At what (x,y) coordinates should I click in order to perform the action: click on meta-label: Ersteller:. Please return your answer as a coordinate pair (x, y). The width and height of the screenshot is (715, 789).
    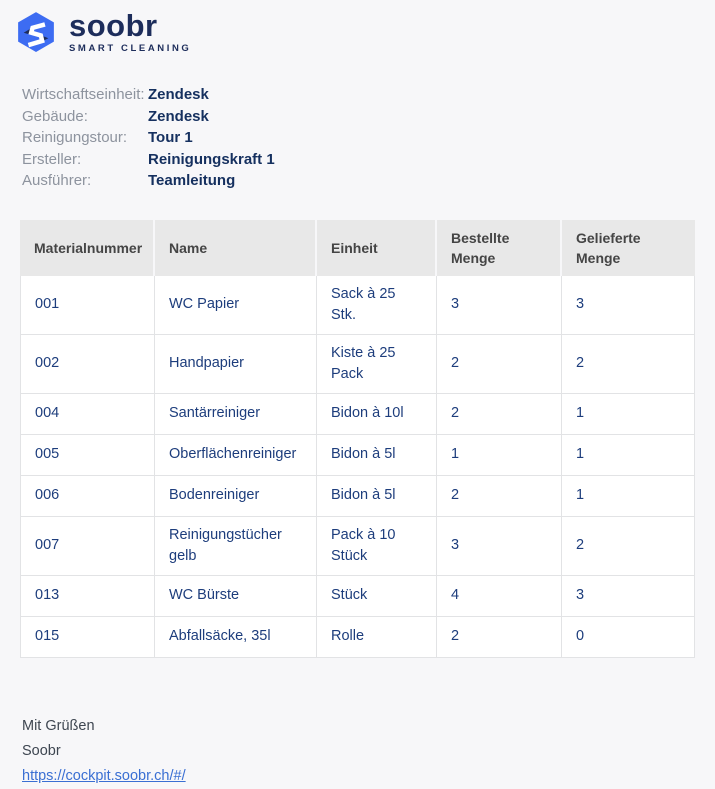
    Looking at the image, I should click on (52, 159).